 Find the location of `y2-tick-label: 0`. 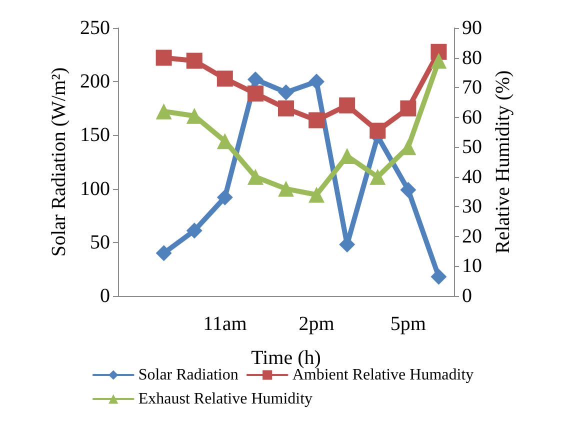

y2-tick-label: 0 is located at coordinates (467, 296).